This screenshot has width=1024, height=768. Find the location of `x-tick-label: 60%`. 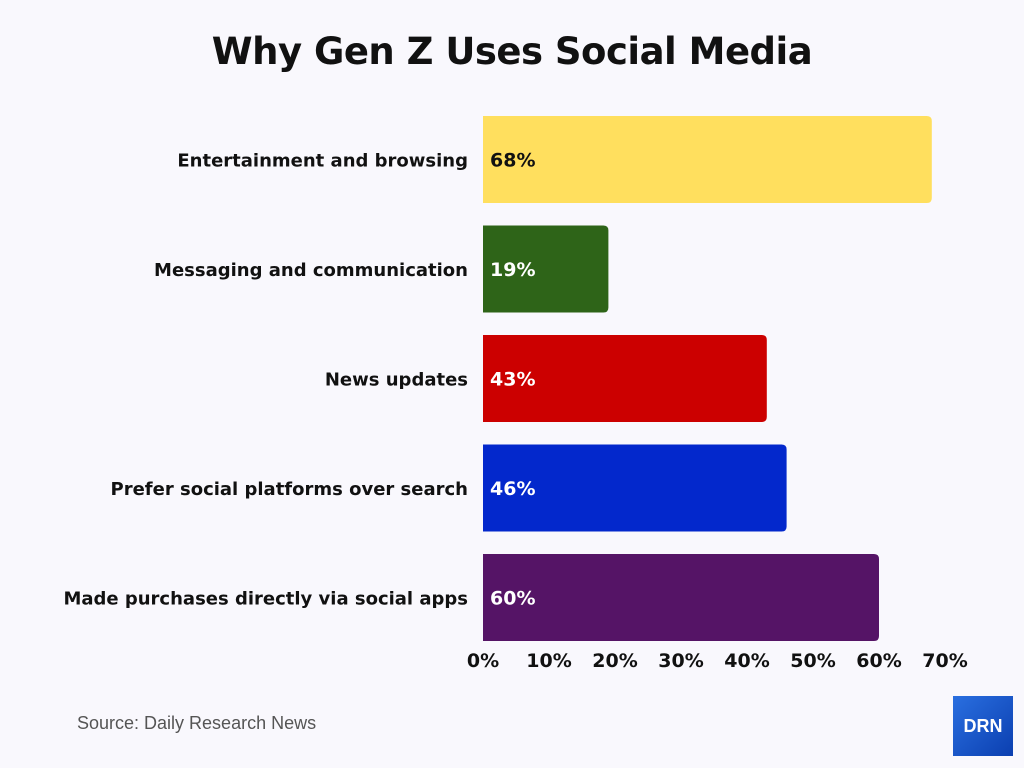

x-tick-label: 60% is located at coordinates (878, 661).